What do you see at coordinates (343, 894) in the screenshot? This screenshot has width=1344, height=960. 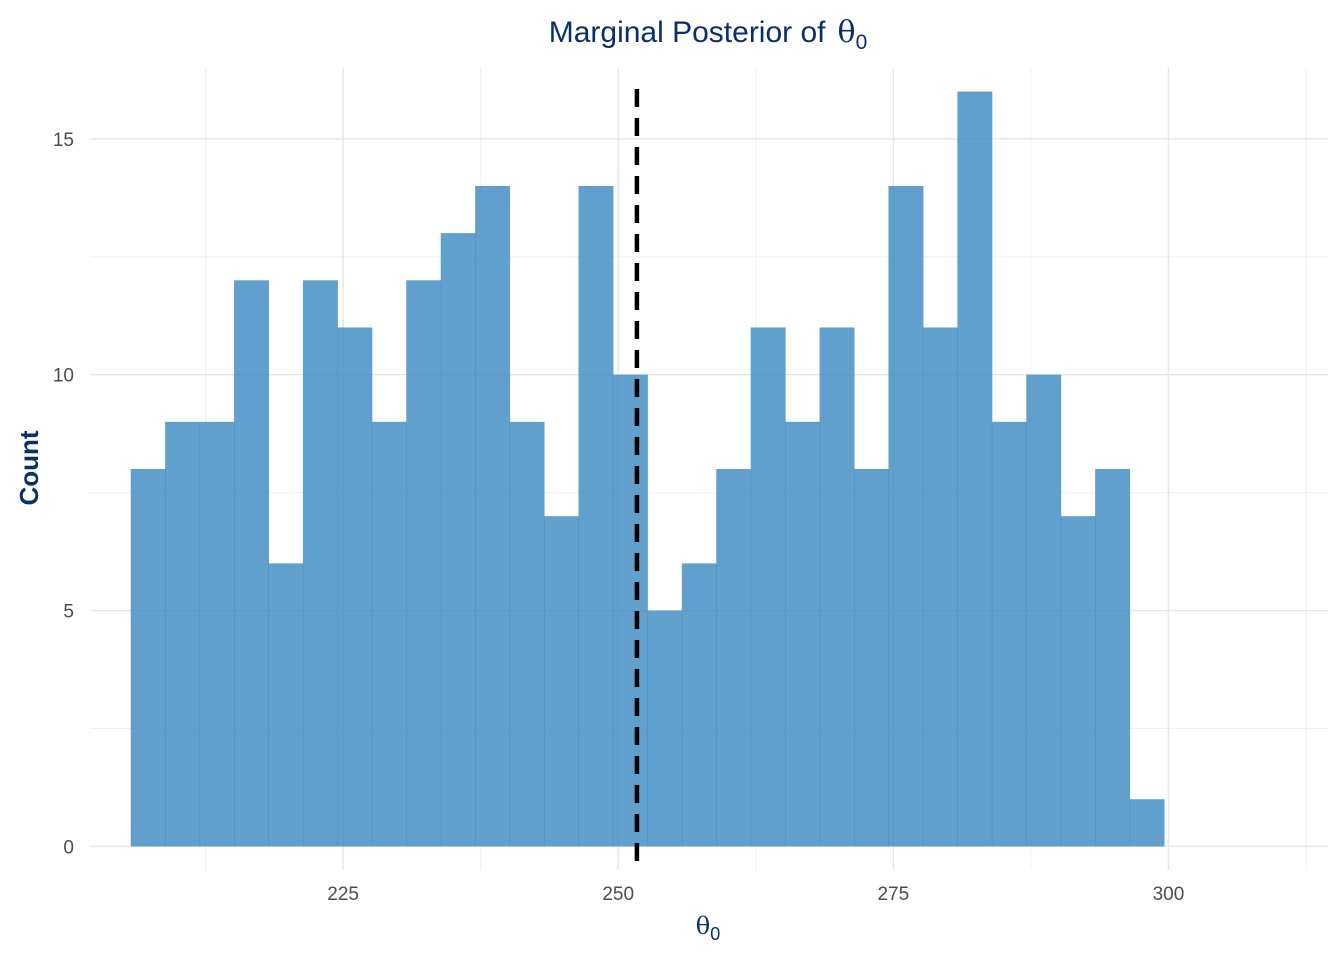 I see `x-tick-label: 225` at bounding box center [343, 894].